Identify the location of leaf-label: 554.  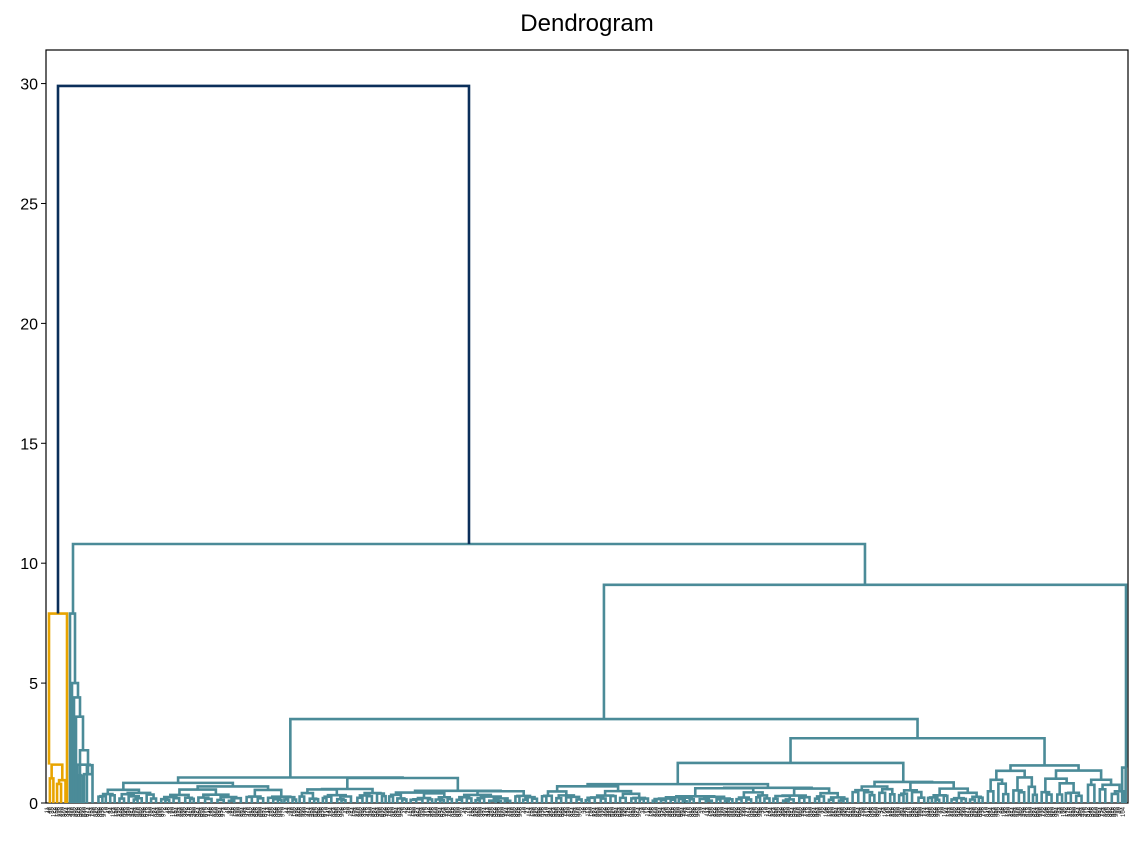
(794, 811).